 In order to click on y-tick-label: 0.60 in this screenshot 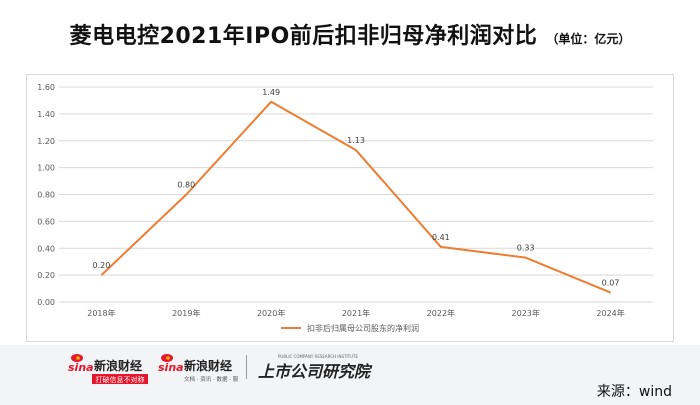, I will do `click(46, 221)`.